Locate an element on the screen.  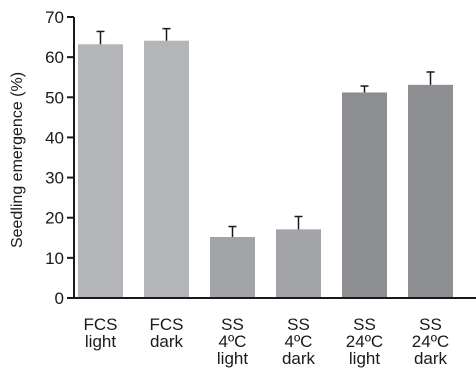
y-tick-label: 50 is located at coordinates (54, 97).